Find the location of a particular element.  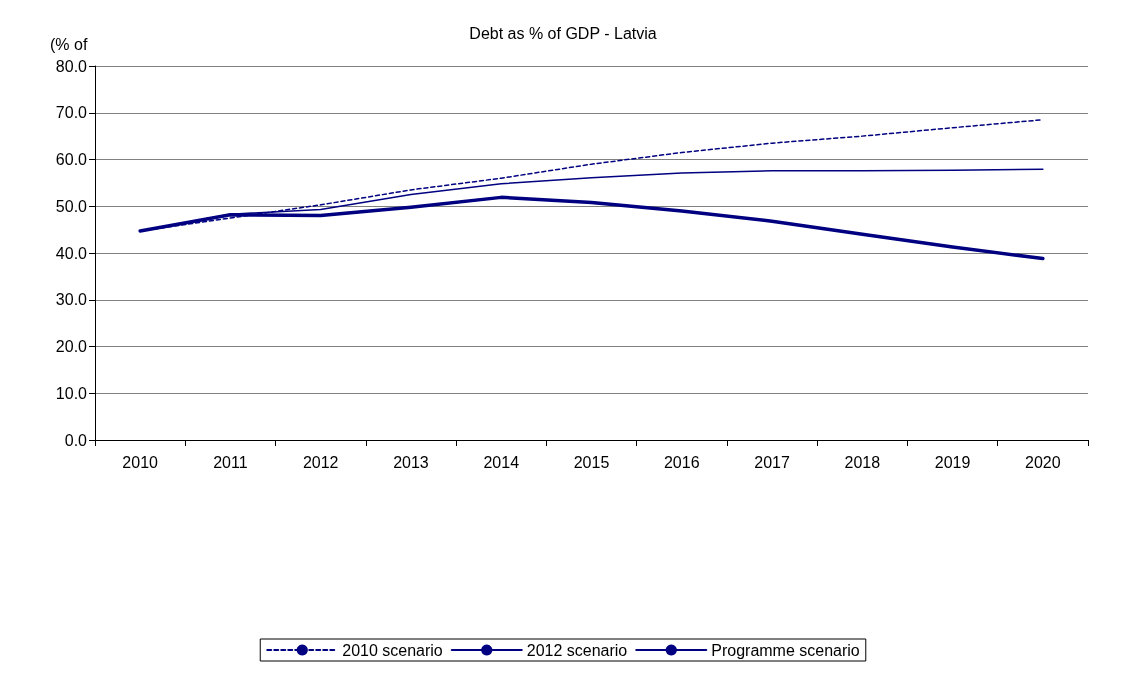

y-tick-label: 40.0 is located at coordinates (71, 253).